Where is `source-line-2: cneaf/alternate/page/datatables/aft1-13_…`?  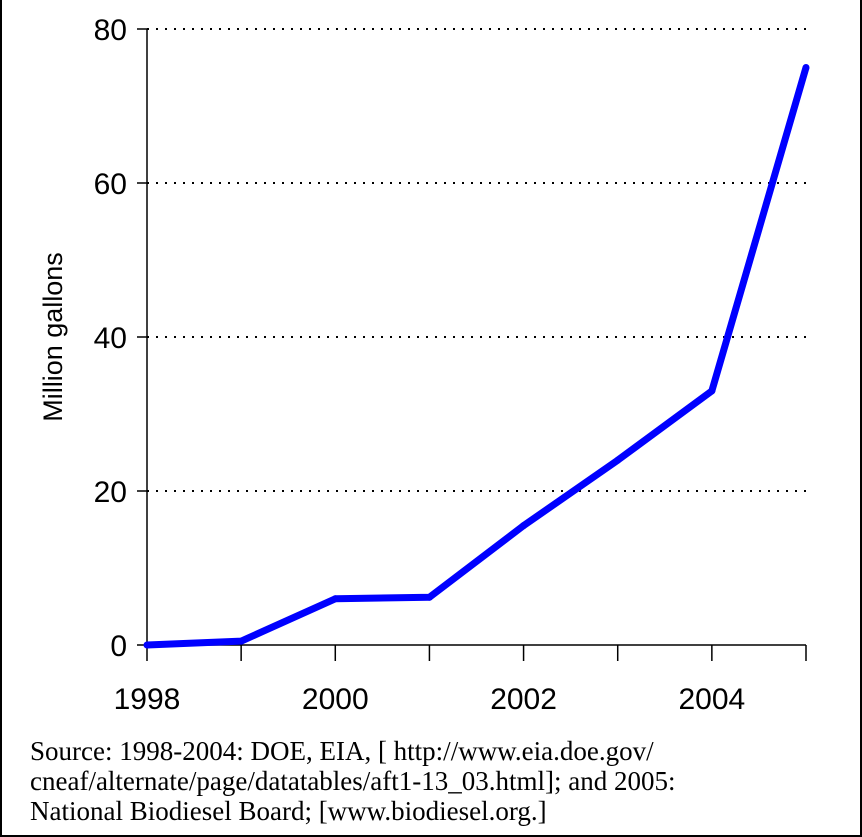 source-line-2: cneaf/alternate/page/datatables/aft1-13_… is located at coordinates (353, 781).